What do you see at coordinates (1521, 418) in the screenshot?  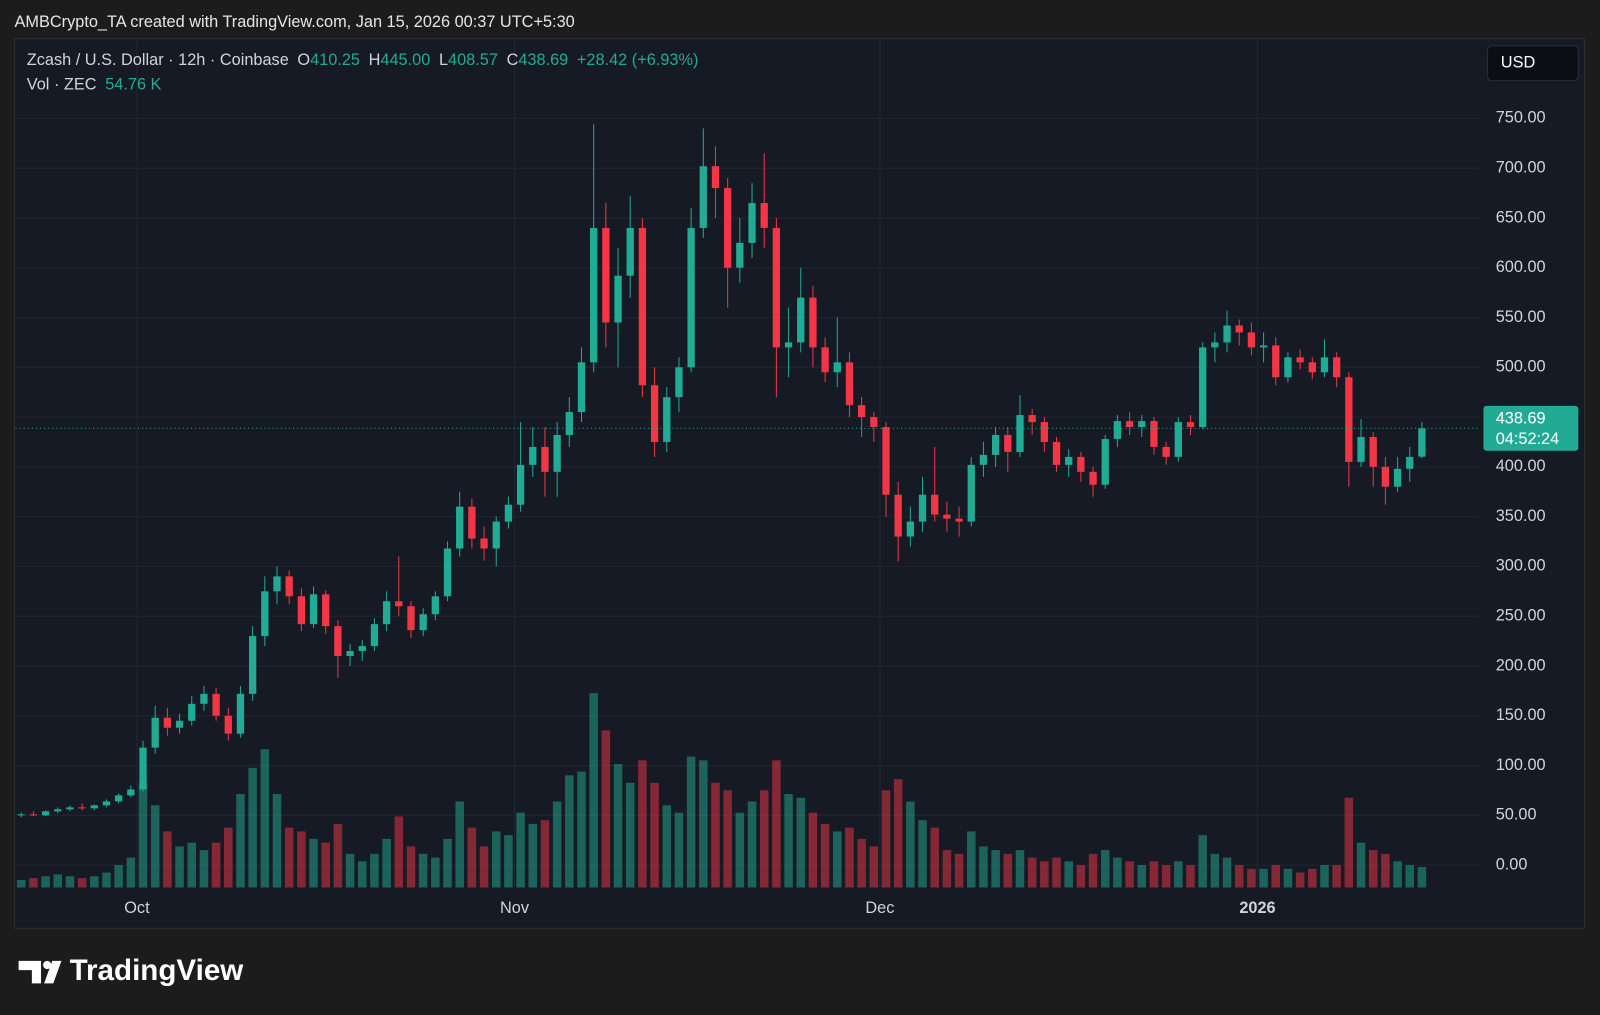 I see `last-price-label: 438.69` at bounding box center [1521, 418].